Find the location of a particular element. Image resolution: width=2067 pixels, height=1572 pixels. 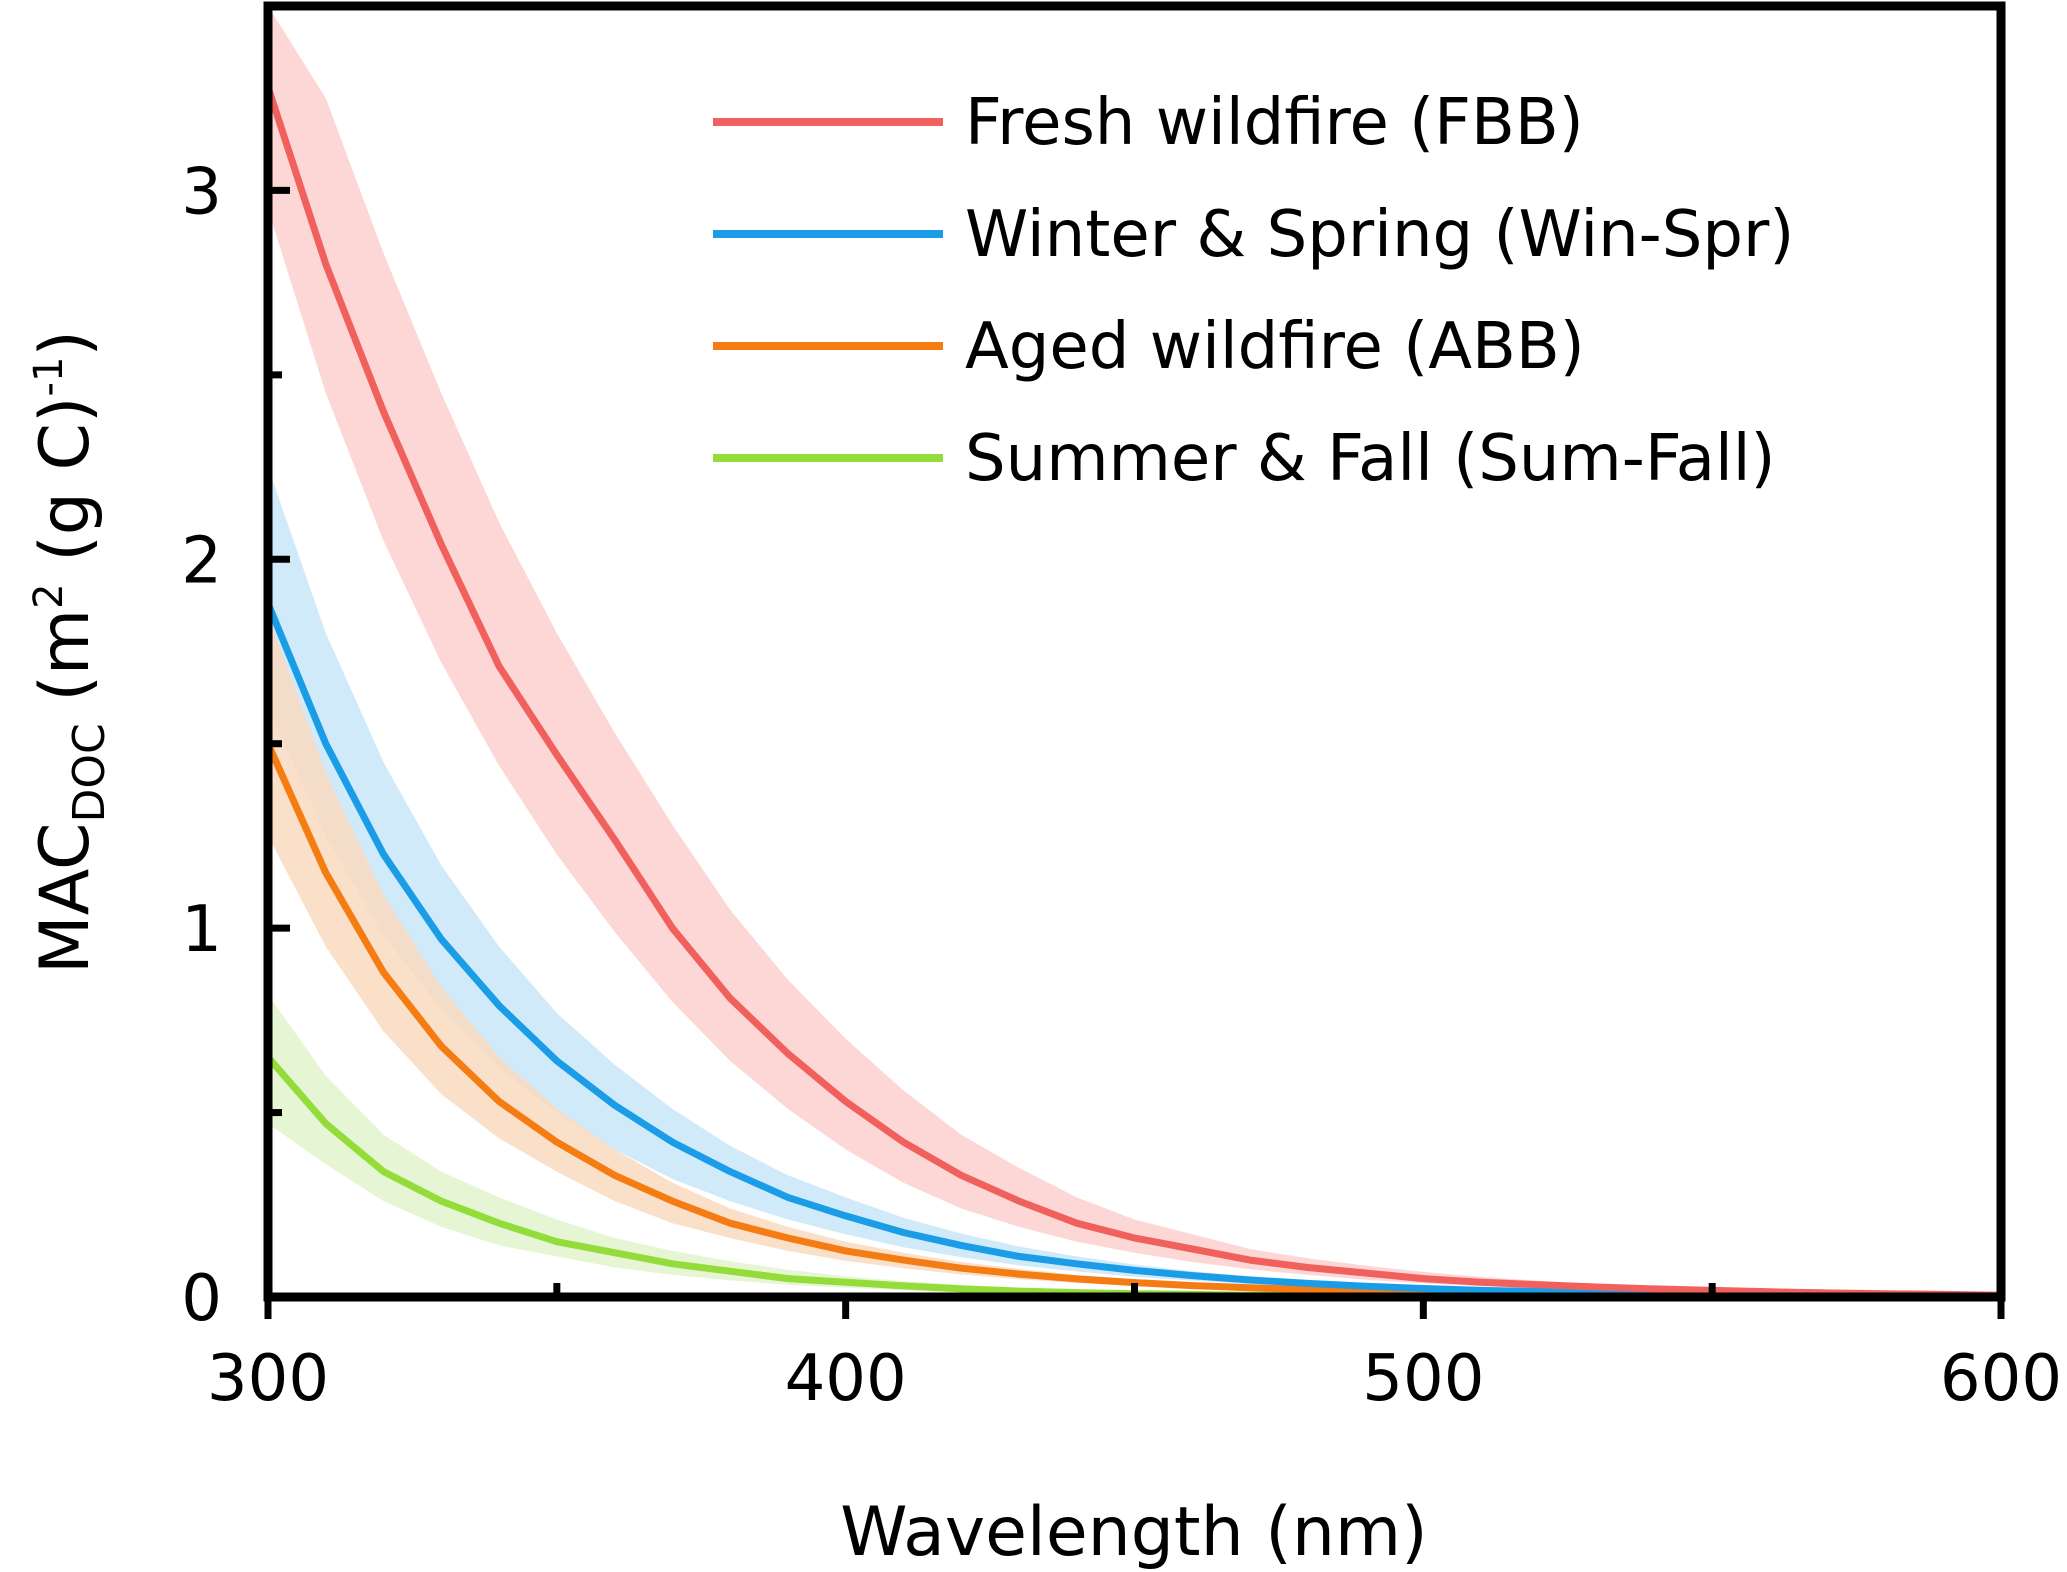

y-axis-title-unit-start: (m is located at coordinates (65, 666).